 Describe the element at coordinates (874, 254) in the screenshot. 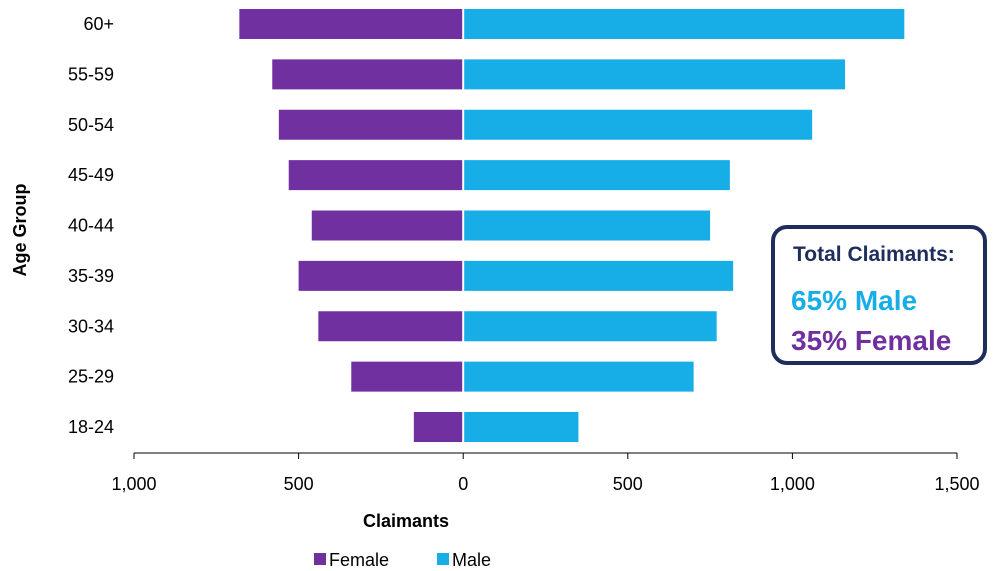

I see `callout-title: Total Claimants:` at that location.